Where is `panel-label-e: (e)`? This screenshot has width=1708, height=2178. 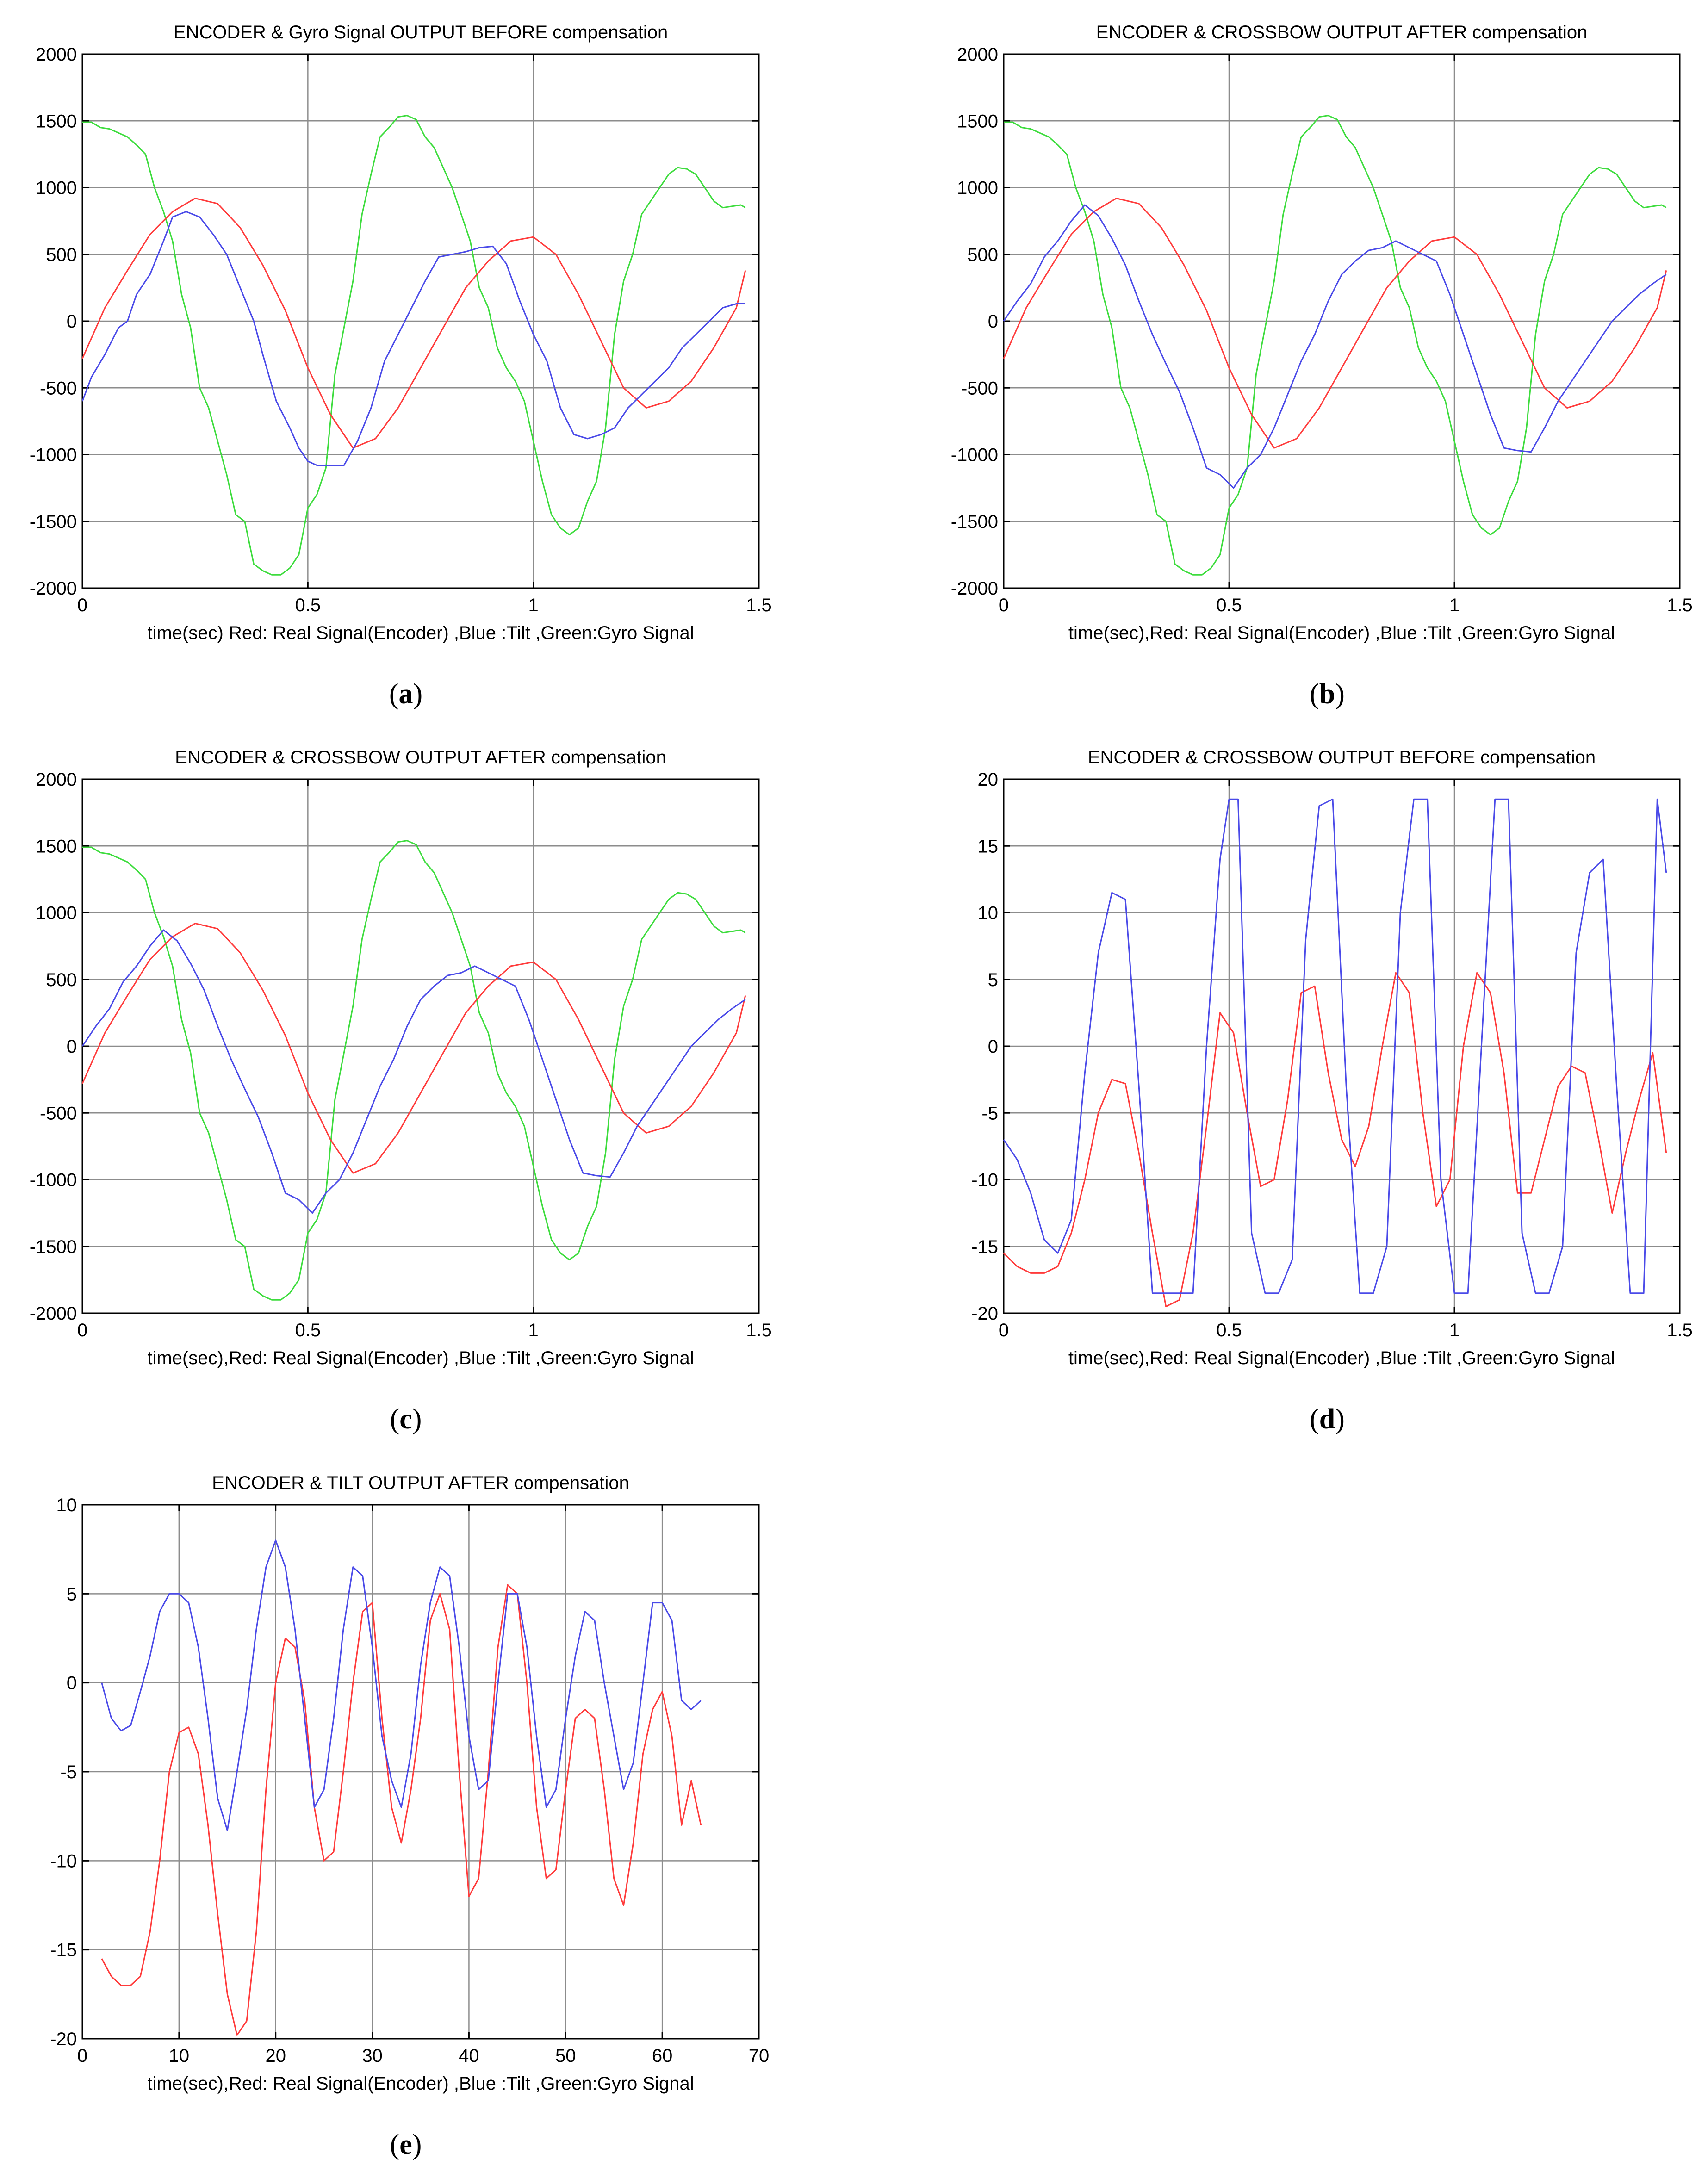 panel-label-e: (e) is located at coordinates (406, 2144).